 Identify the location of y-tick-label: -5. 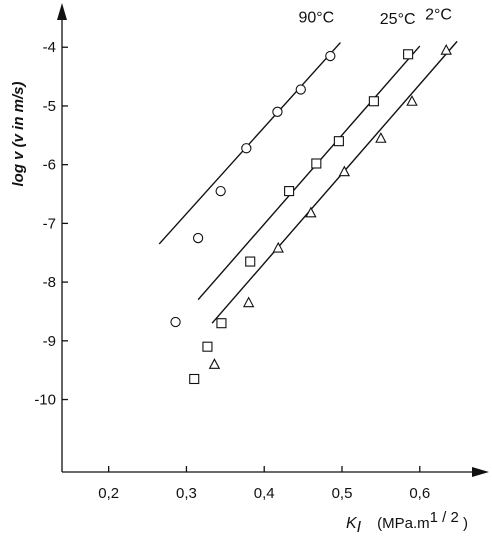
(49, 106).